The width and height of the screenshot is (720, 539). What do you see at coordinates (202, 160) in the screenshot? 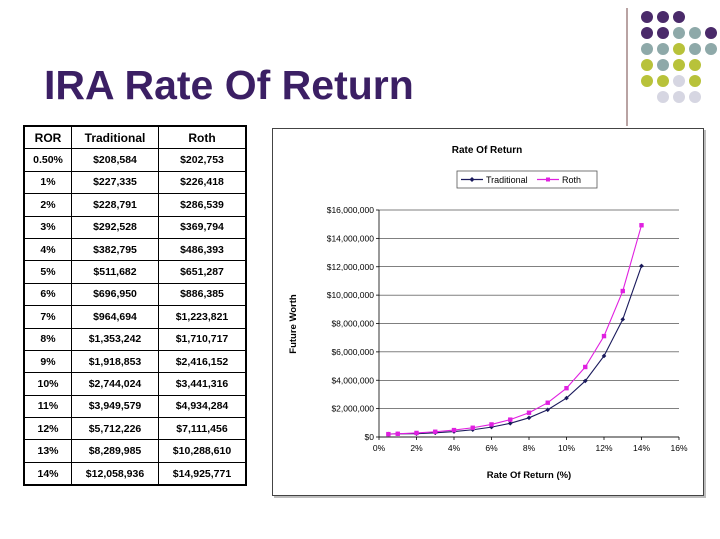
I see `cell-roth: $202,753` at bounding box center [202, 160].